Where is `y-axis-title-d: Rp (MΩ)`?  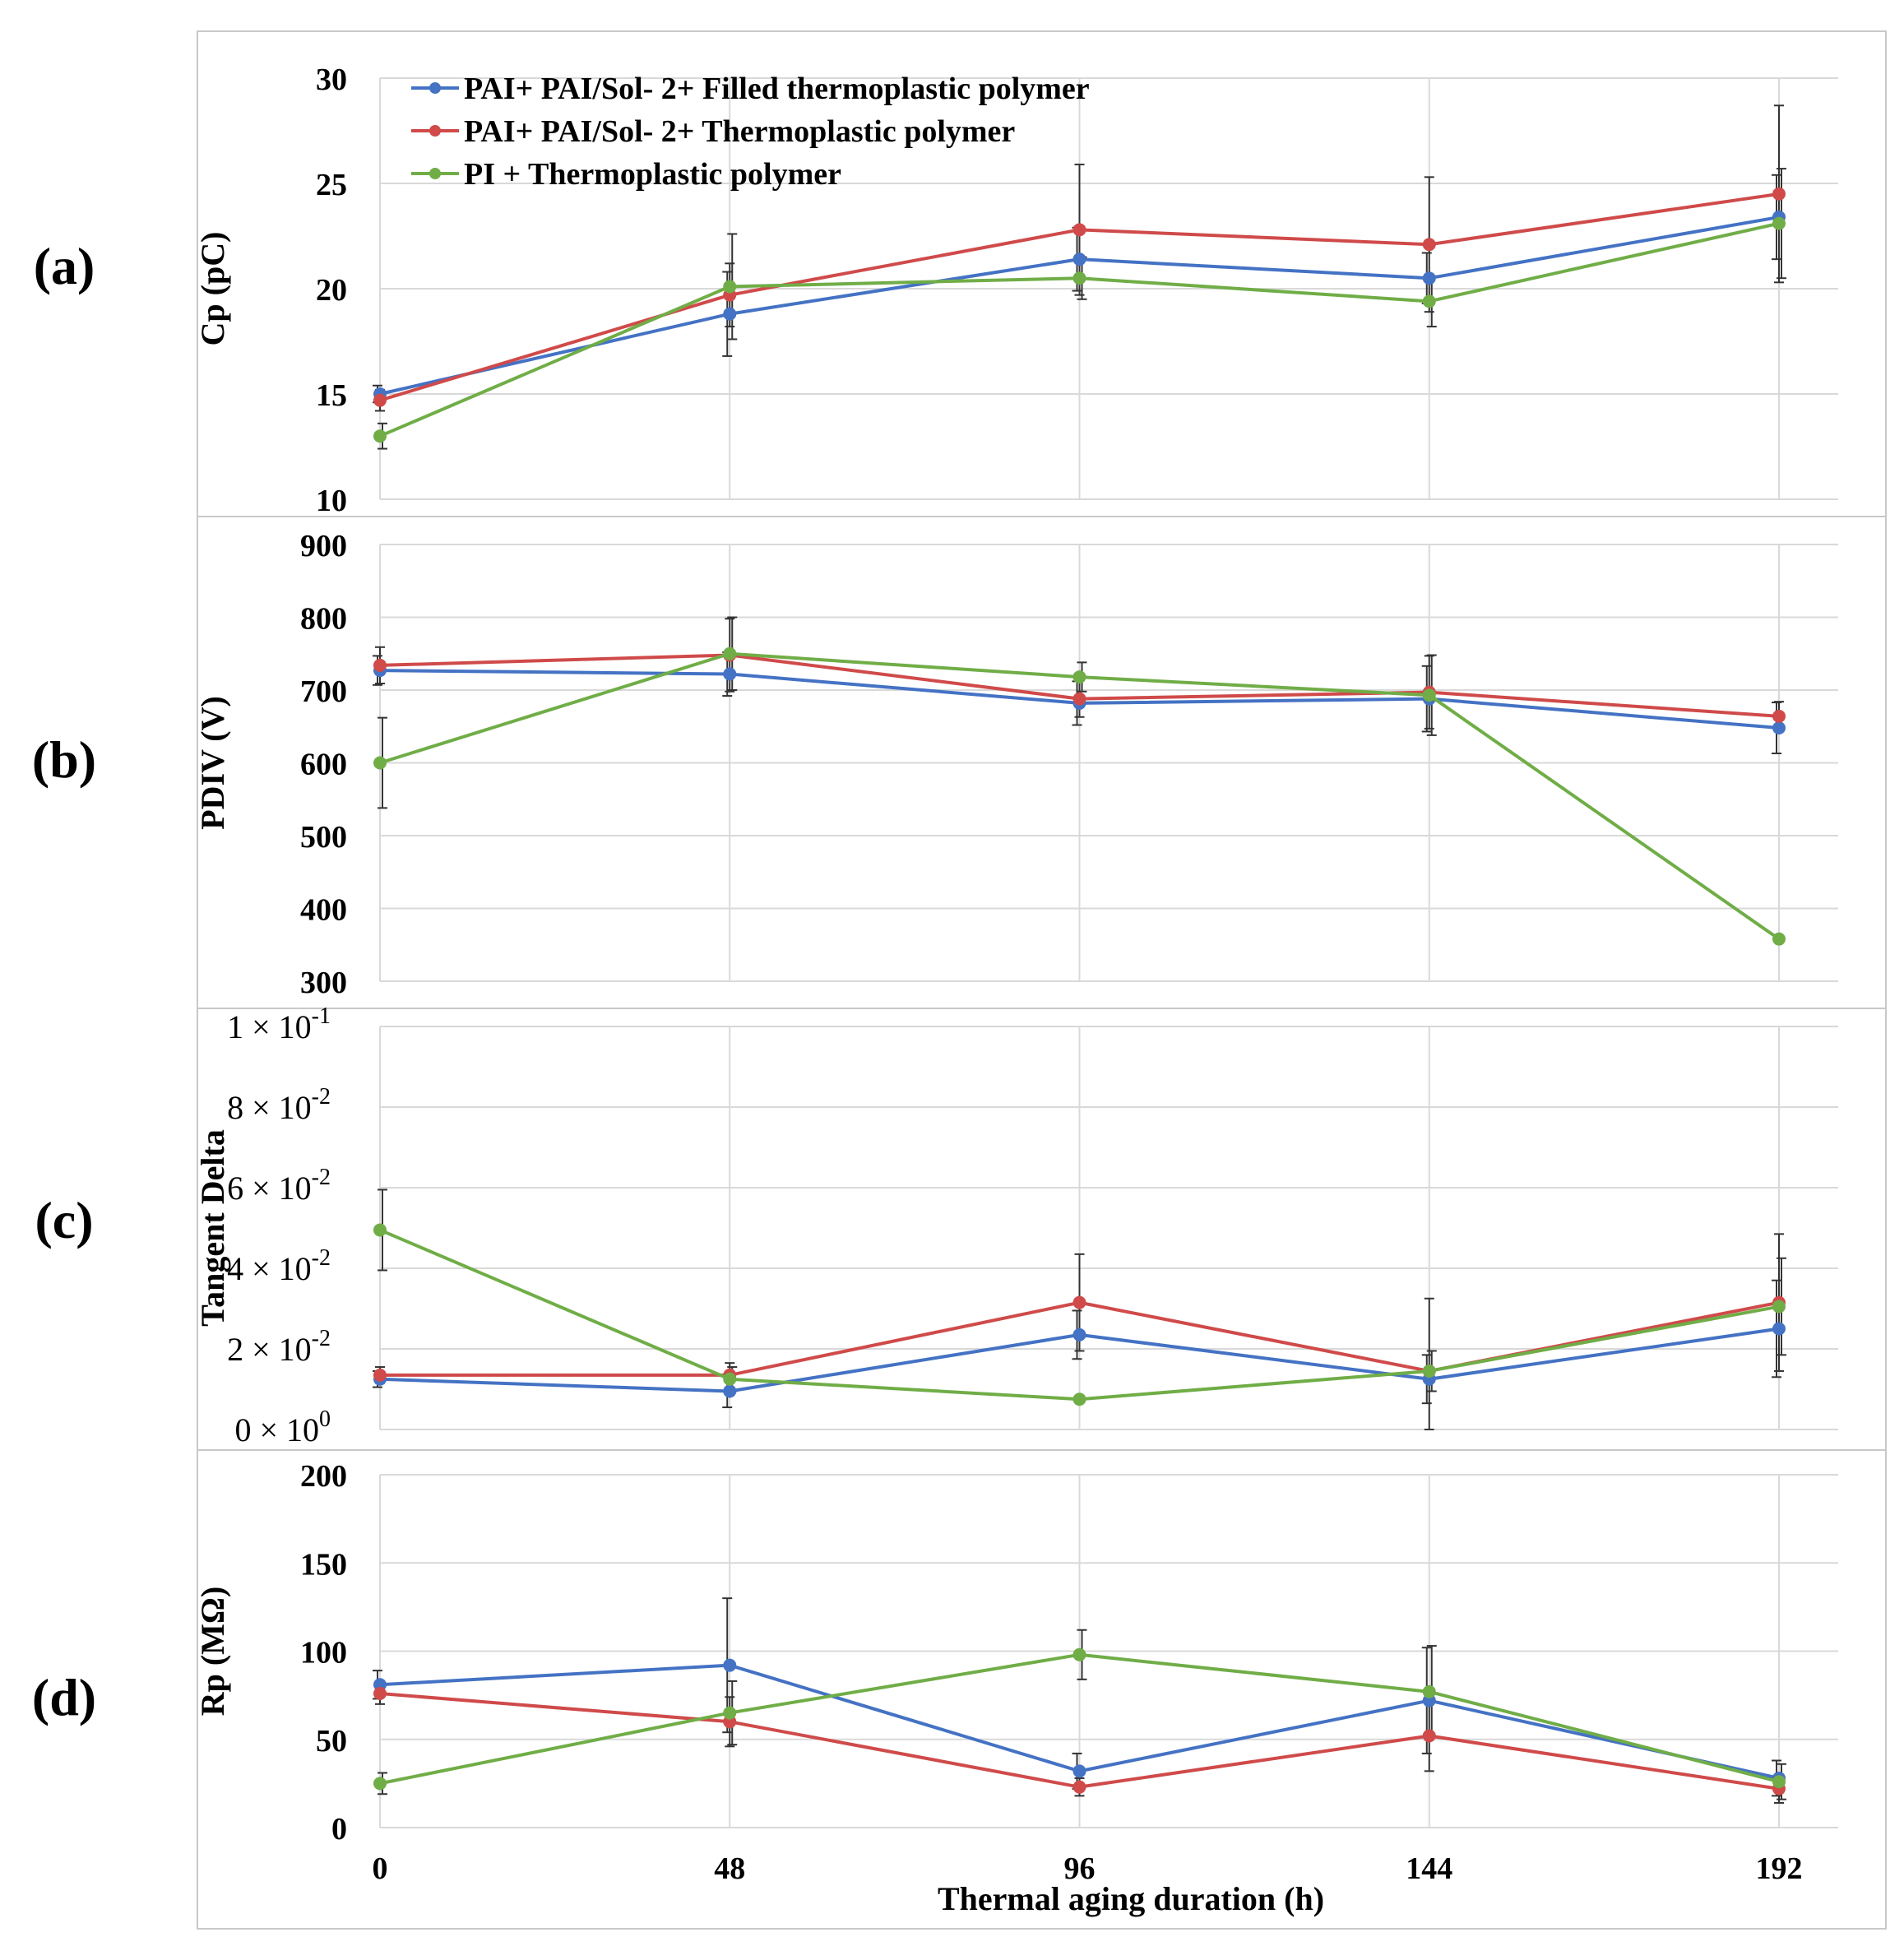
y-axis-title-d: Rp (MΩ) is located at coordinates (212, 1652).